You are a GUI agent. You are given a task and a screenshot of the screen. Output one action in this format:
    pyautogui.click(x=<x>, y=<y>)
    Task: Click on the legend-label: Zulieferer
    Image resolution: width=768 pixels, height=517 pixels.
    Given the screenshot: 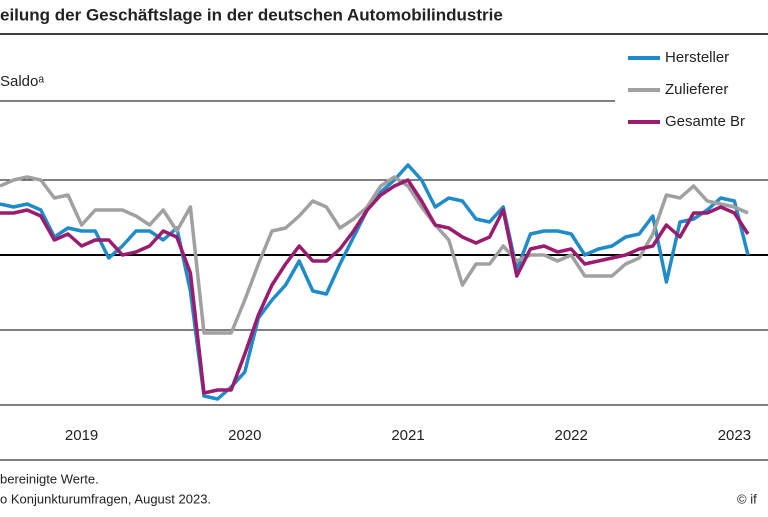 What is the action you would take?
    pyautogui.click(x=696, y=89)
    